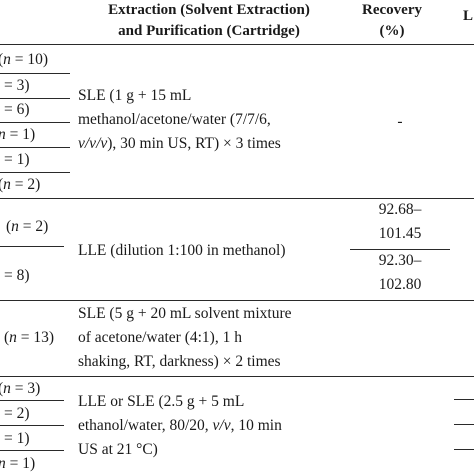 This screenshot has height=476, width=474. What do you see at coordinates (17, 413) in the screenshot?
I see `group4-n-2: = 2)` at bounding box center [17, 413].